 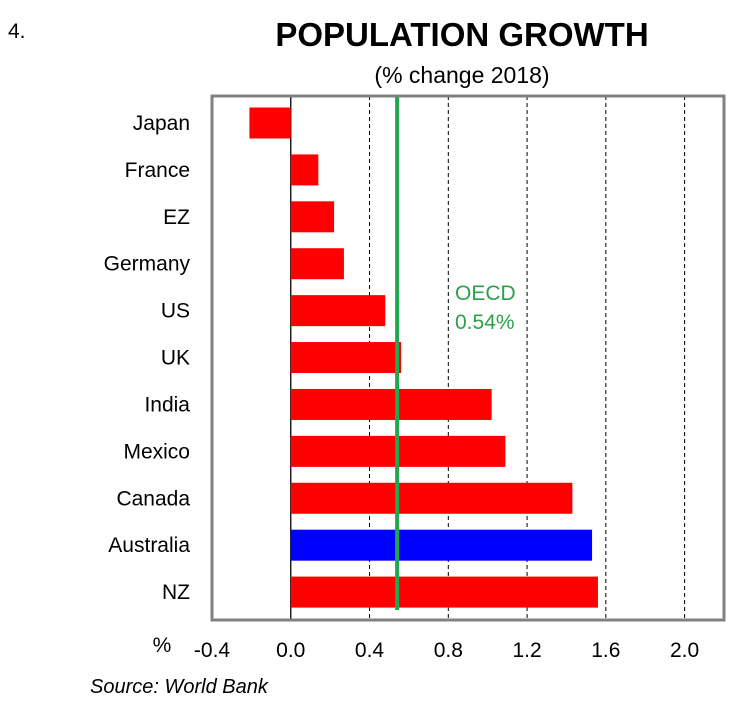 What do you see at coordinates (290, 650) in the screenshot?
I see `x-tick-label: 0.0` at bounding box center [290, 650].